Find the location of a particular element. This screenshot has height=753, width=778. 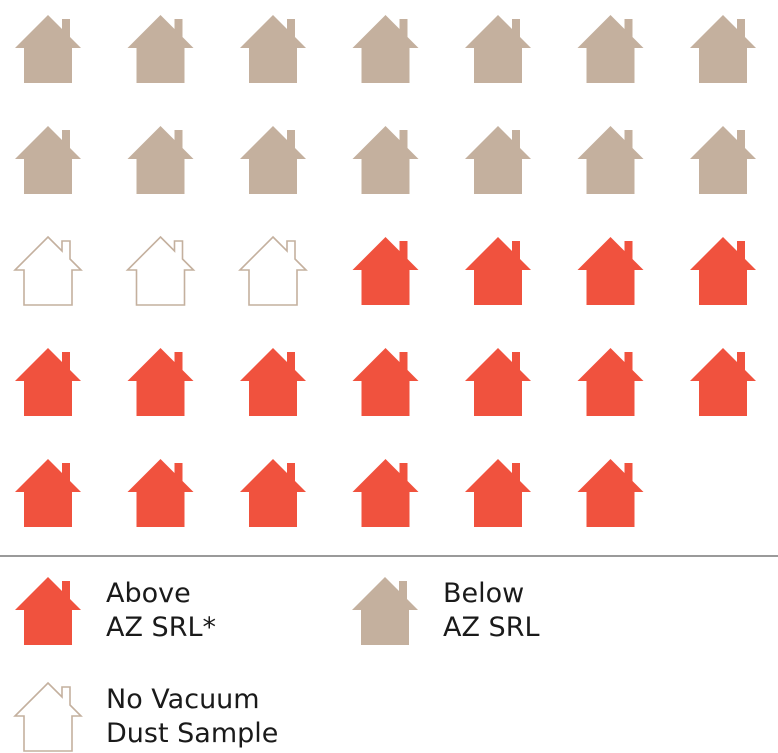

legend-line: Below is located at coordinates (483, 593).